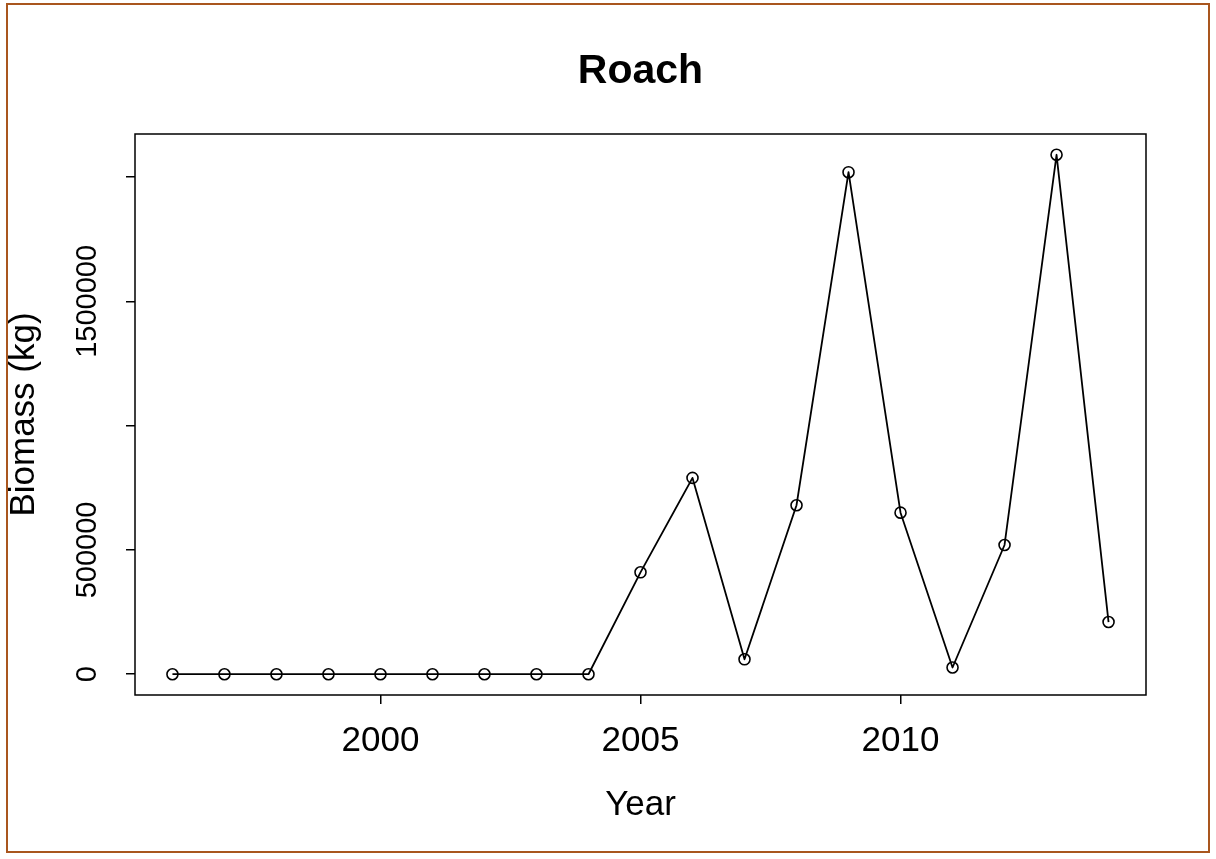  I want to click on x-axis-title: Year, so click(641, 802).